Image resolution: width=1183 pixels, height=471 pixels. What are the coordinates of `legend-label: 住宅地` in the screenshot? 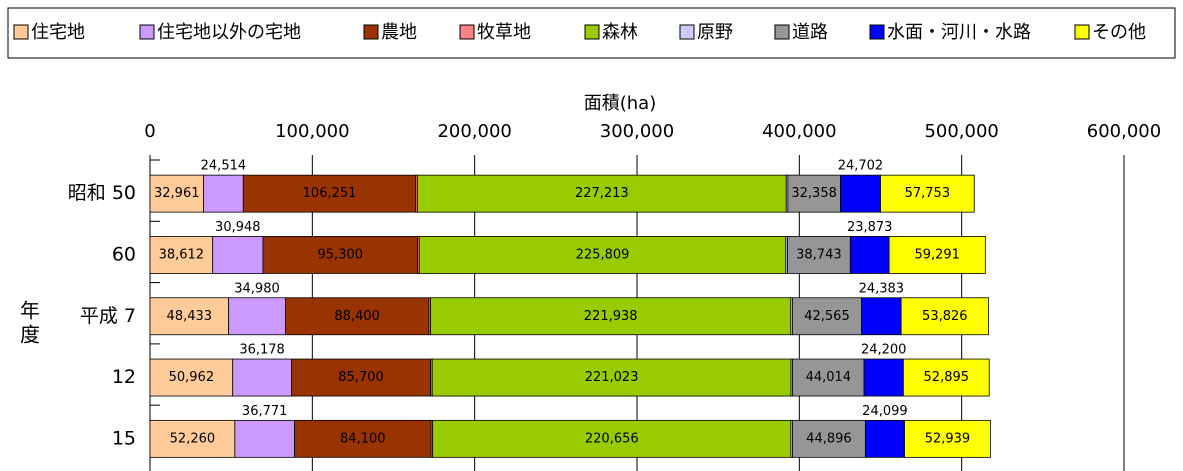 It's located at (58, 32).